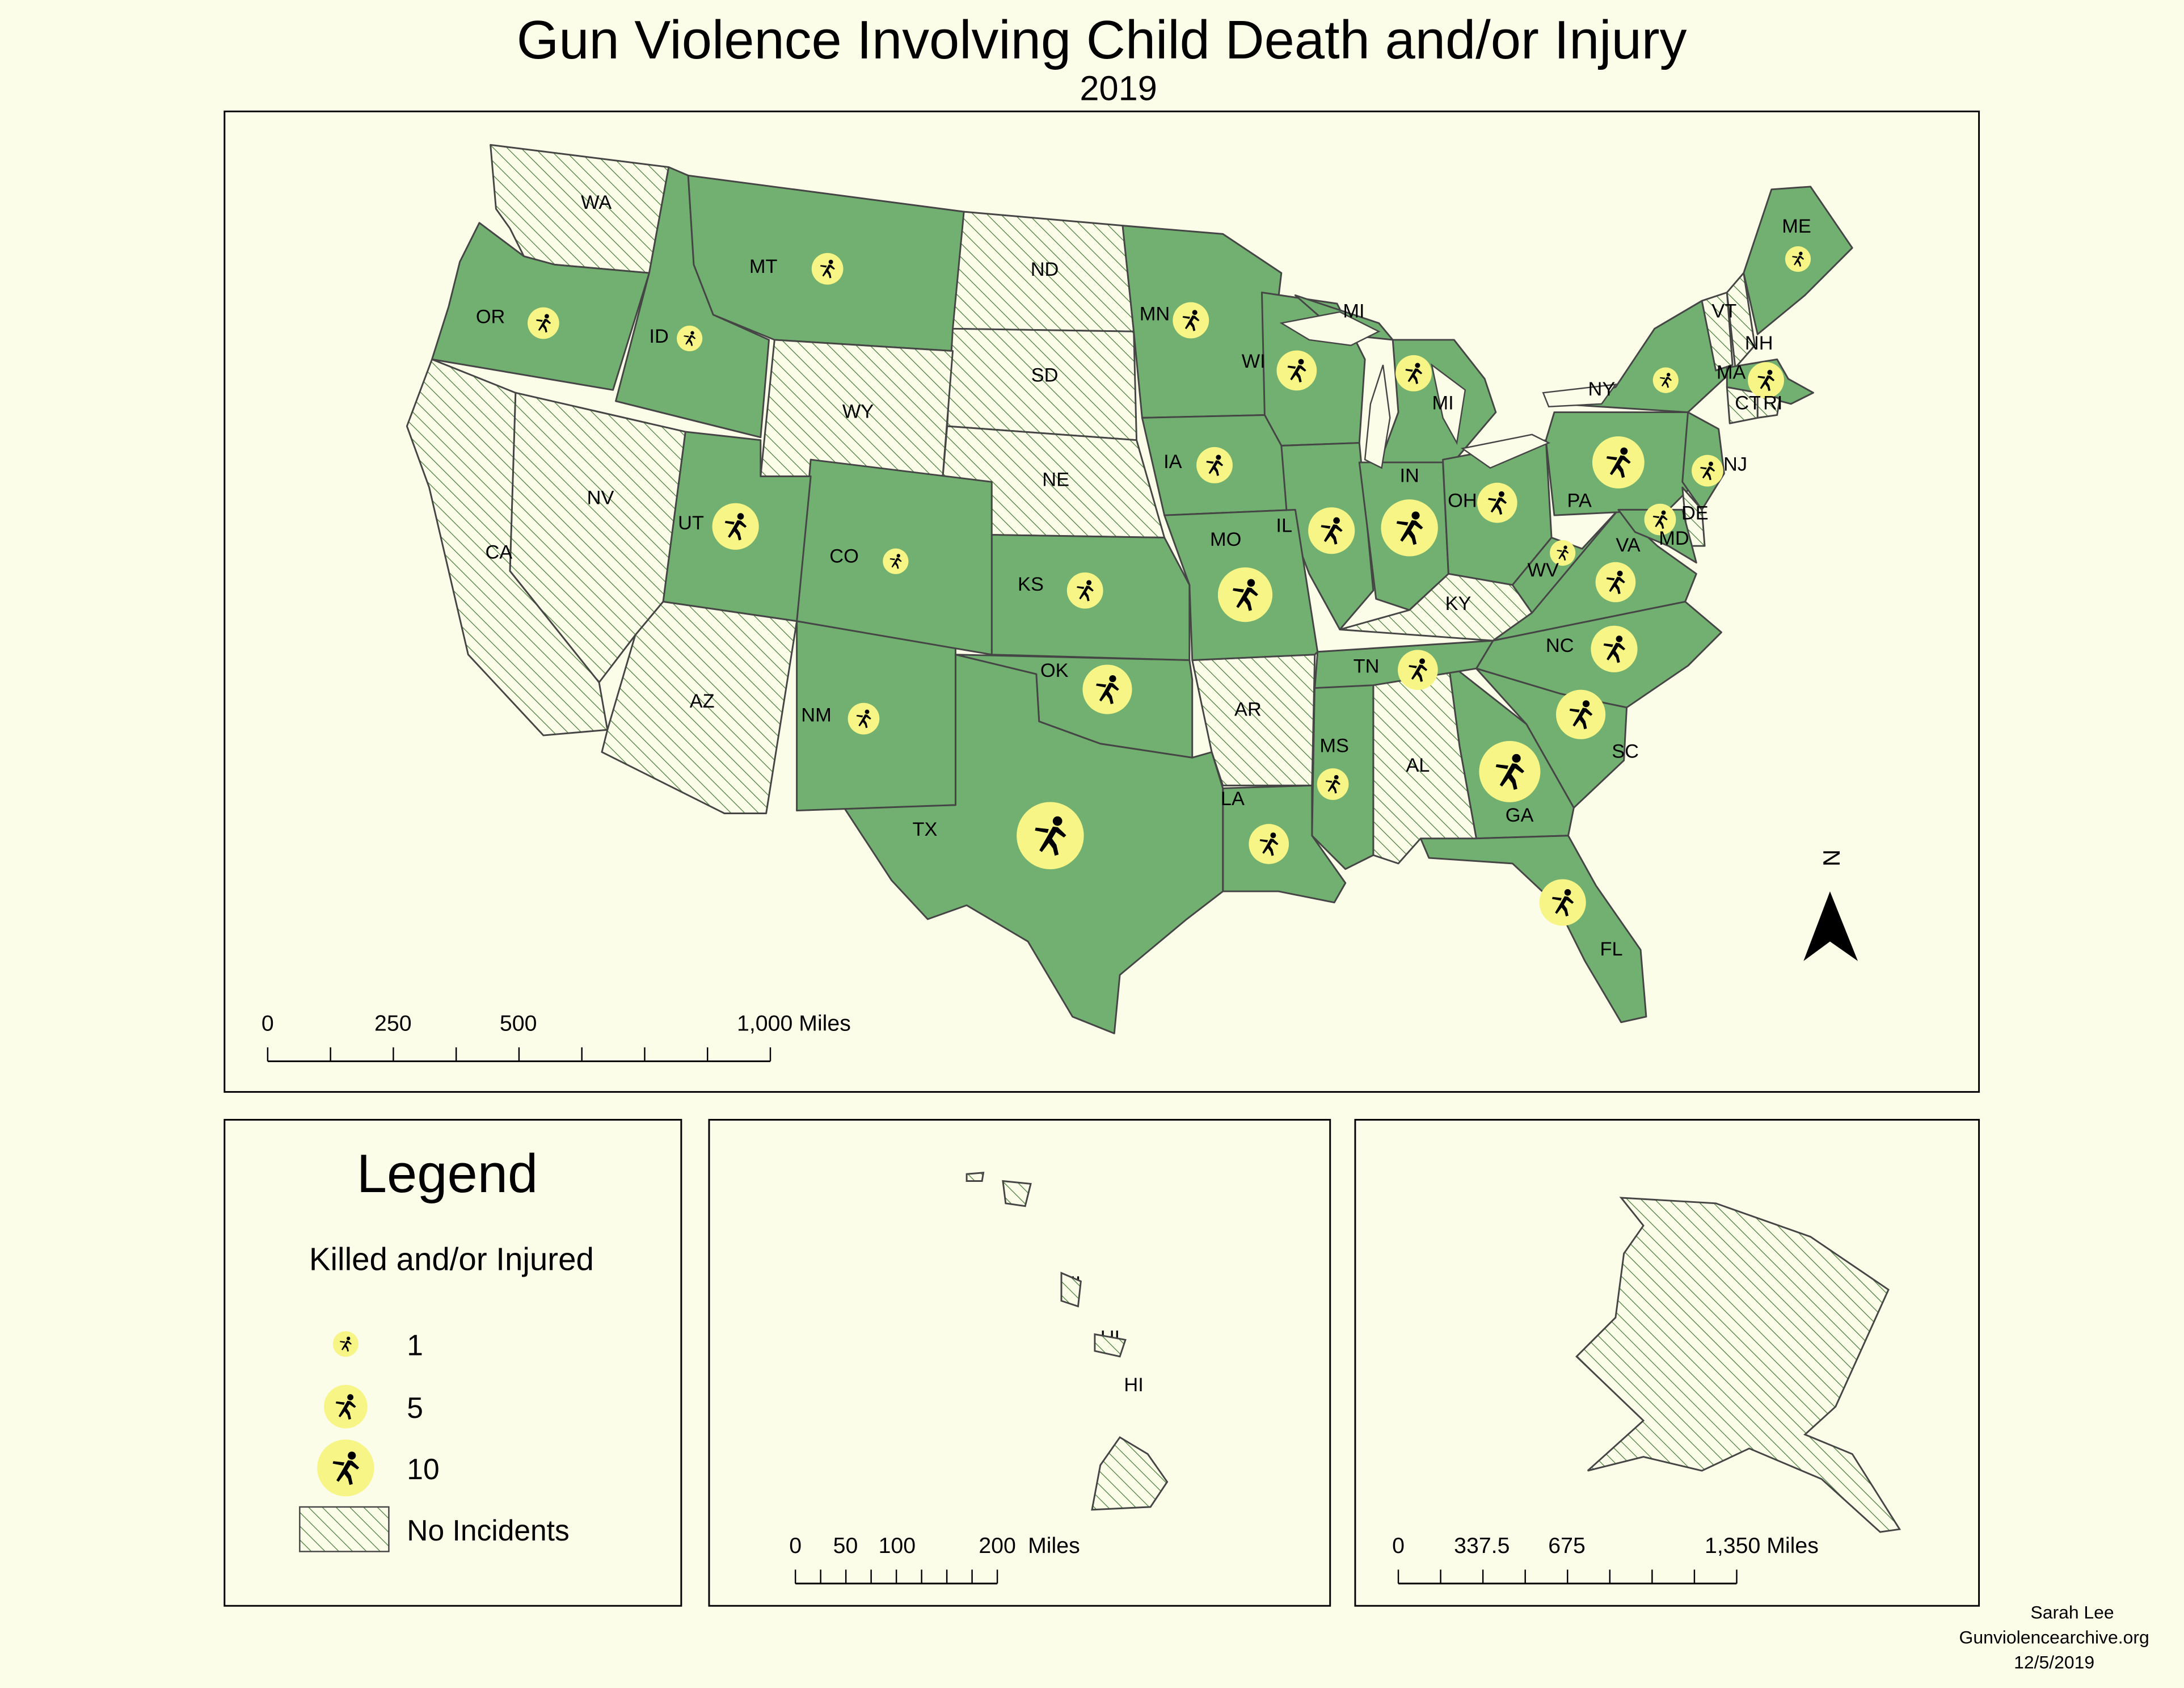  Describe the element at coordinates (1748, 403) in the screenshot. I see `state-label-ct: CT` at that location.